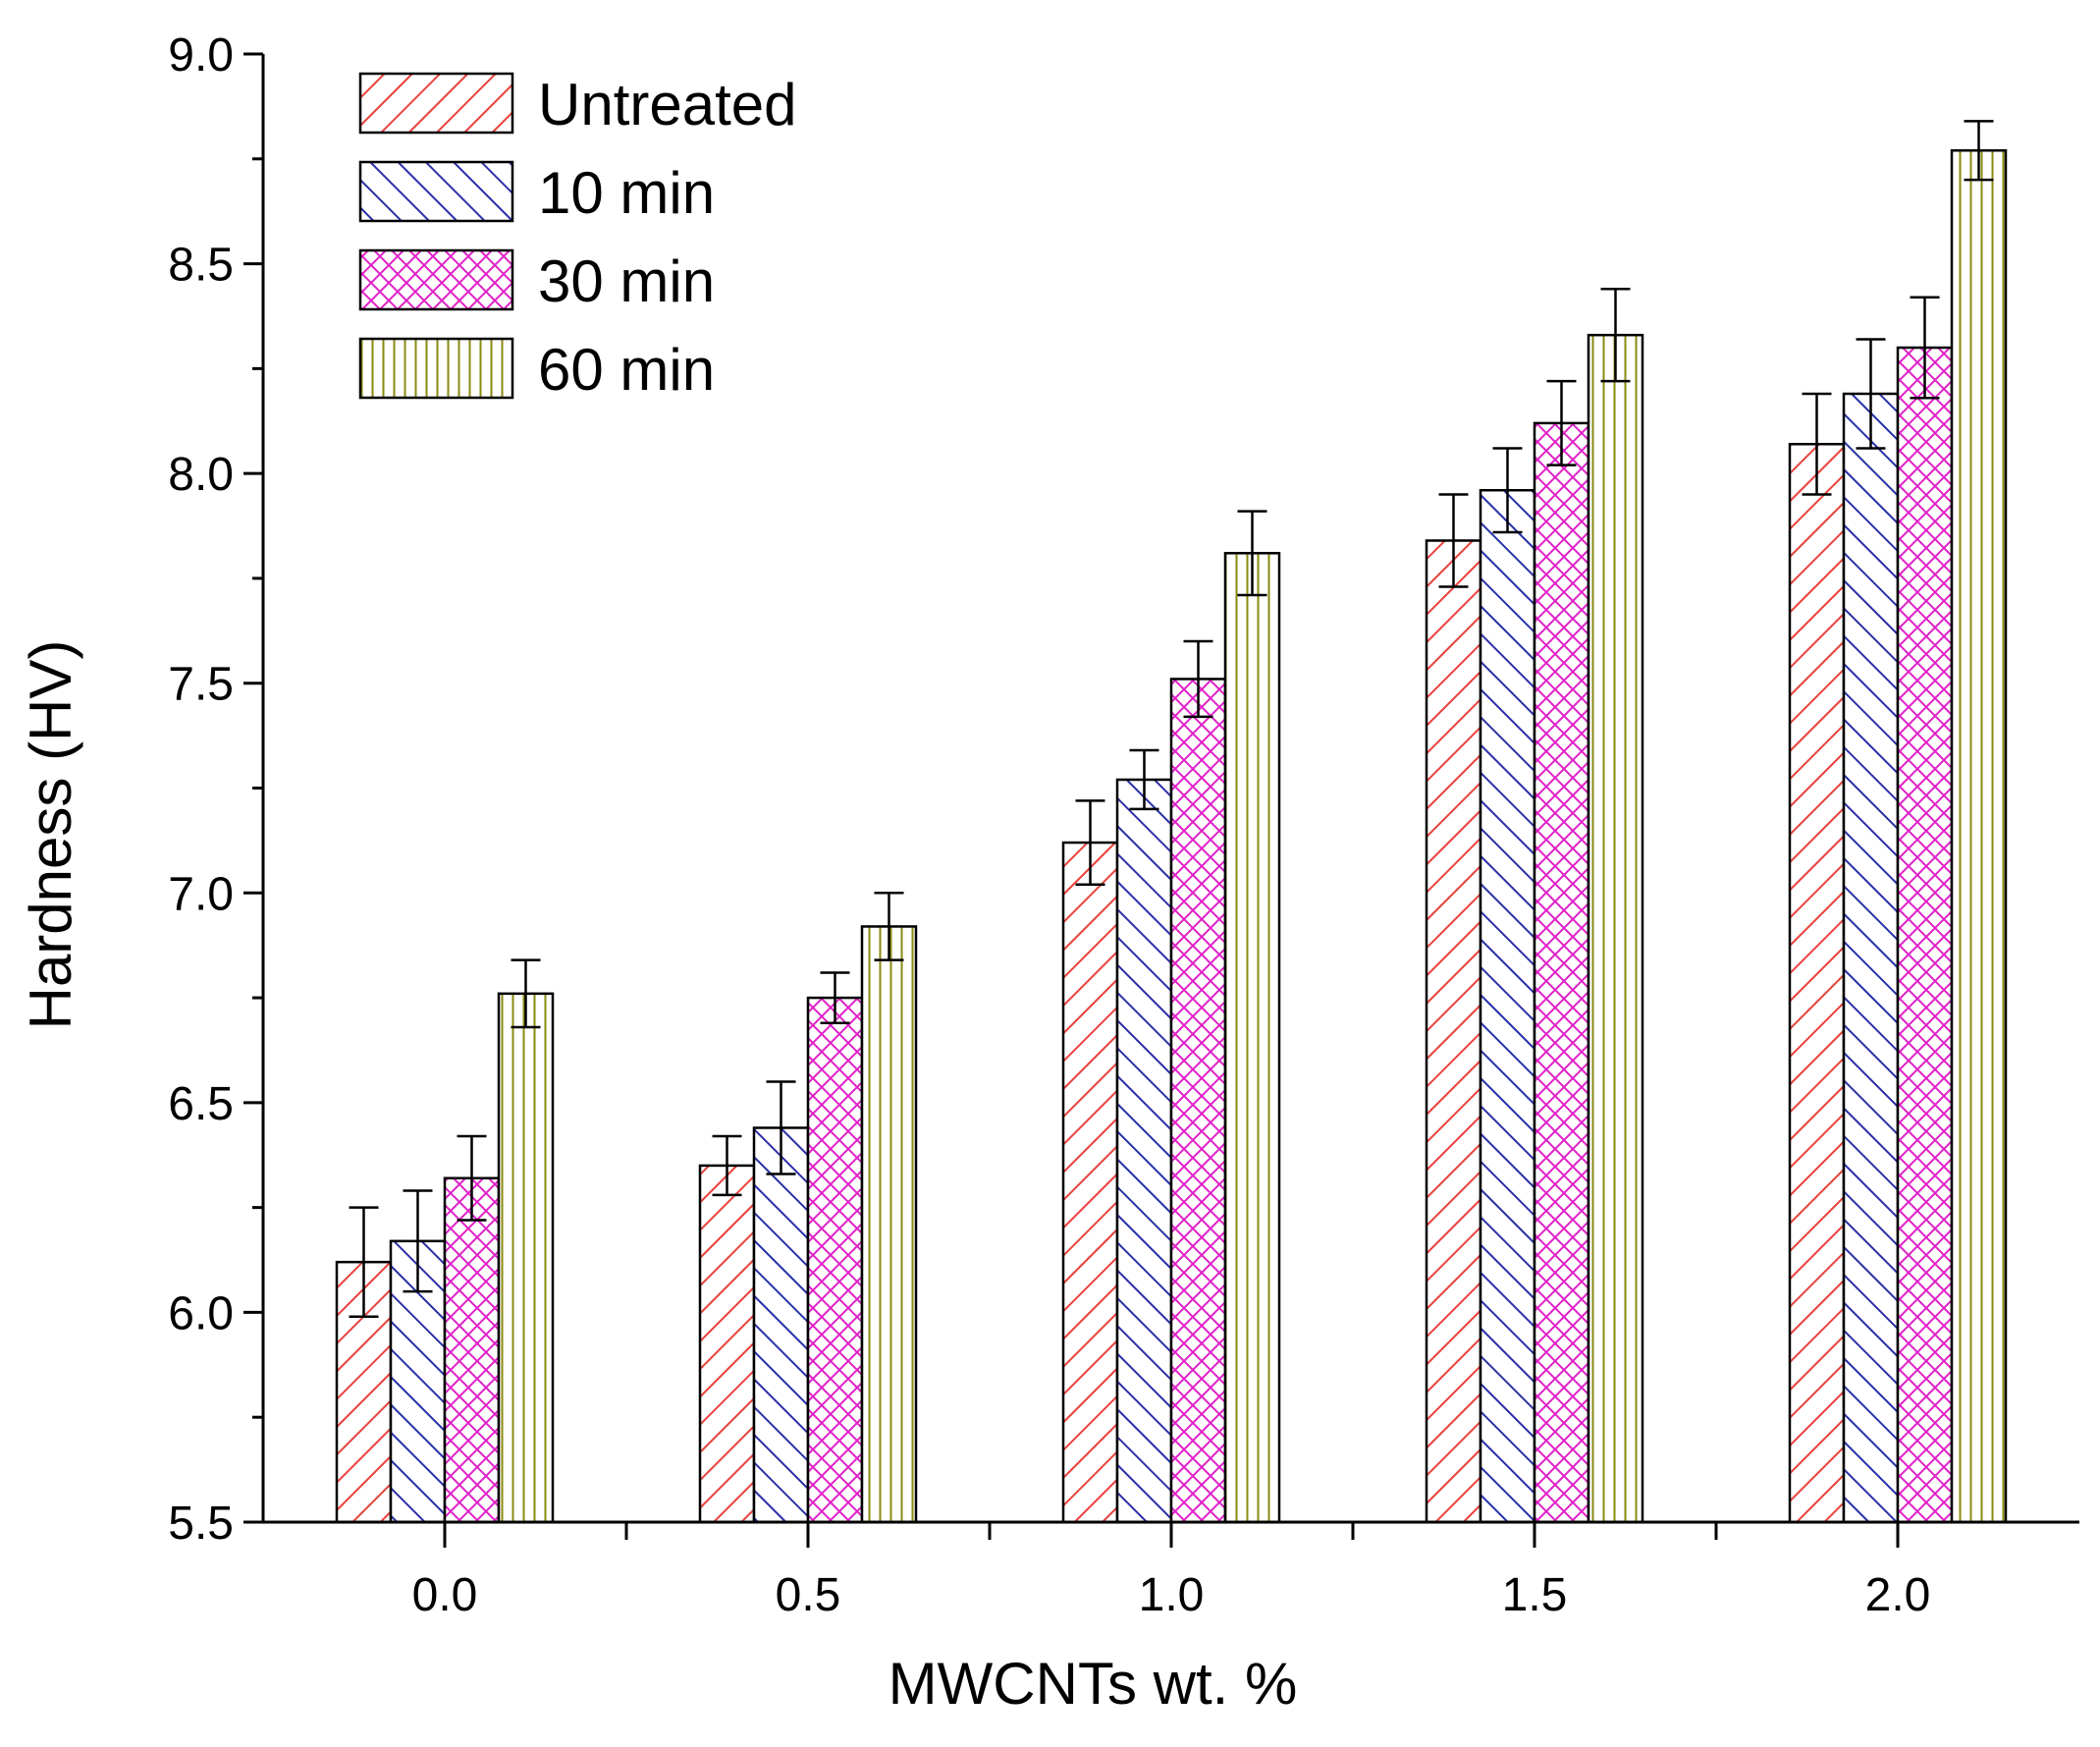 Image resolution: width=2100 pixels, height=1747 pixels. I want to click on y-tick-label: 6.5, so click(201, 1104).